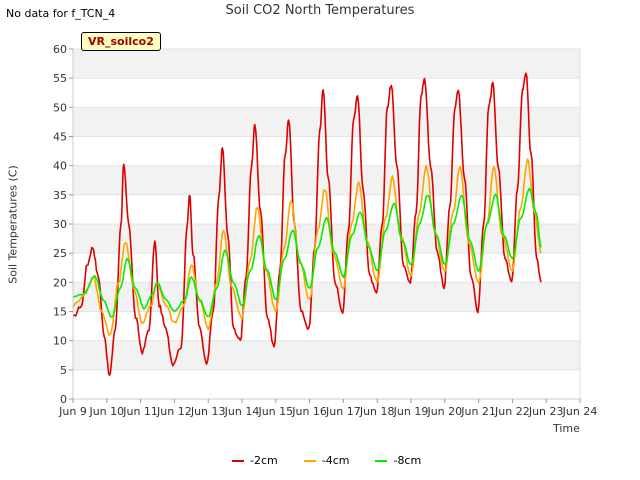 This screenshot has height=480, width=640. What do you see at coordinates (60, 49) in the screenshot?
I see `y-tick-label: 60` at bounding box center [60, 49].